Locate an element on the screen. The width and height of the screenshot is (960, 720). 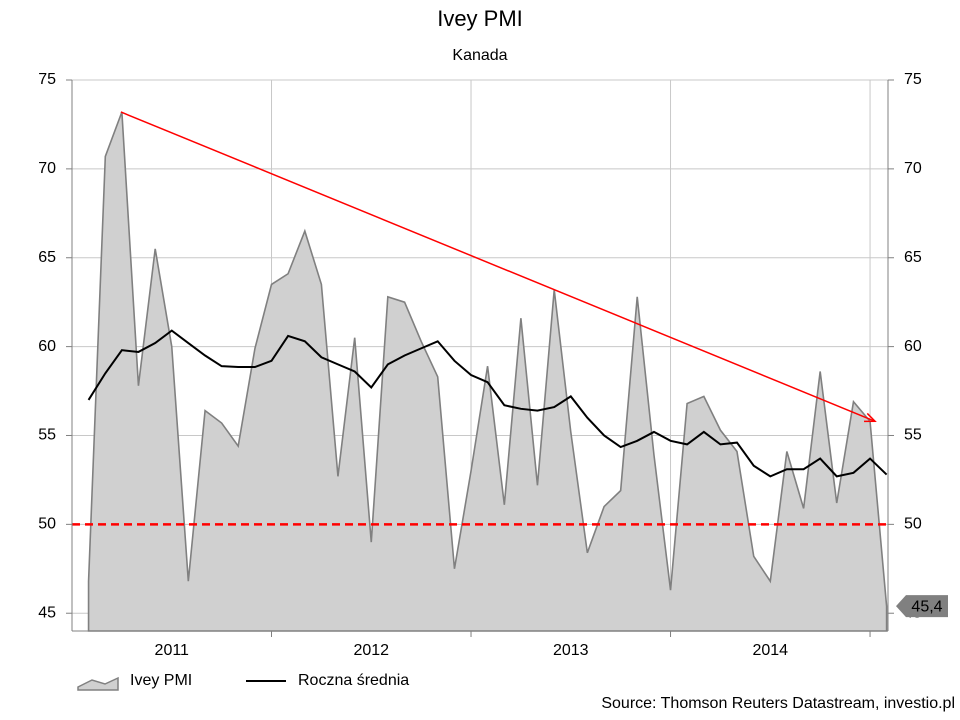
y-tick-label: 75 is located at coordinates (47, 79).